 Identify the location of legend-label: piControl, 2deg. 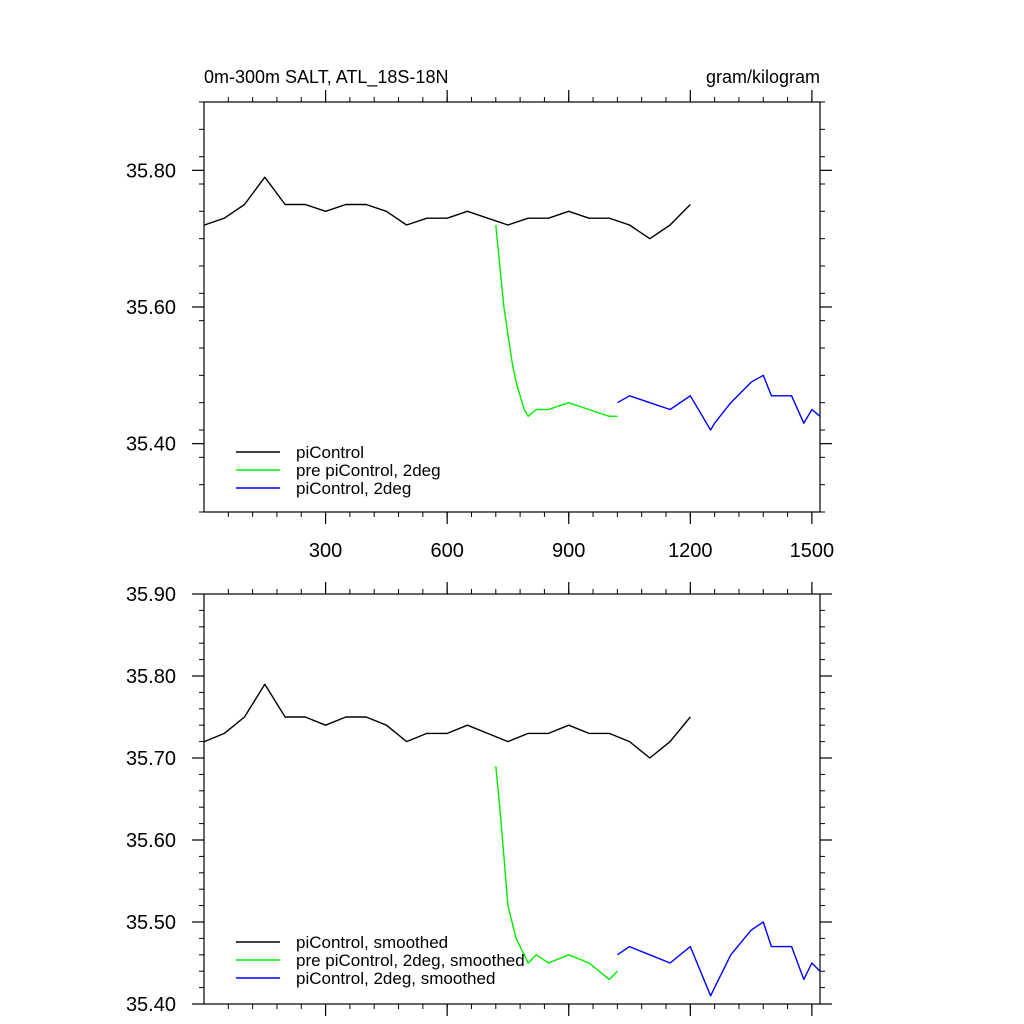
(353, 488).